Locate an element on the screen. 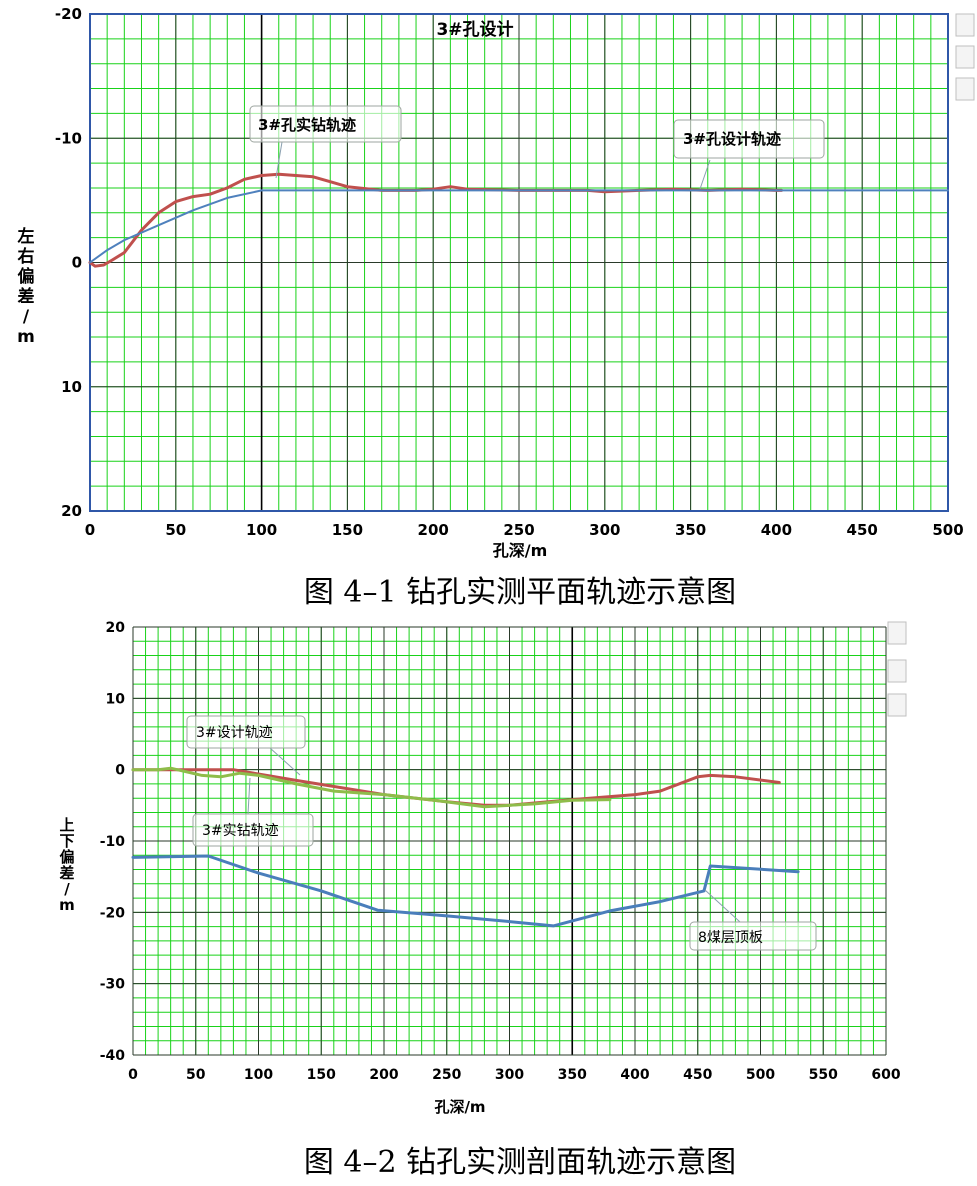  chart1-x-ticks: 0 50 100 150 200 250 300 350 400 450 500 is located at coordinates (524, 530).